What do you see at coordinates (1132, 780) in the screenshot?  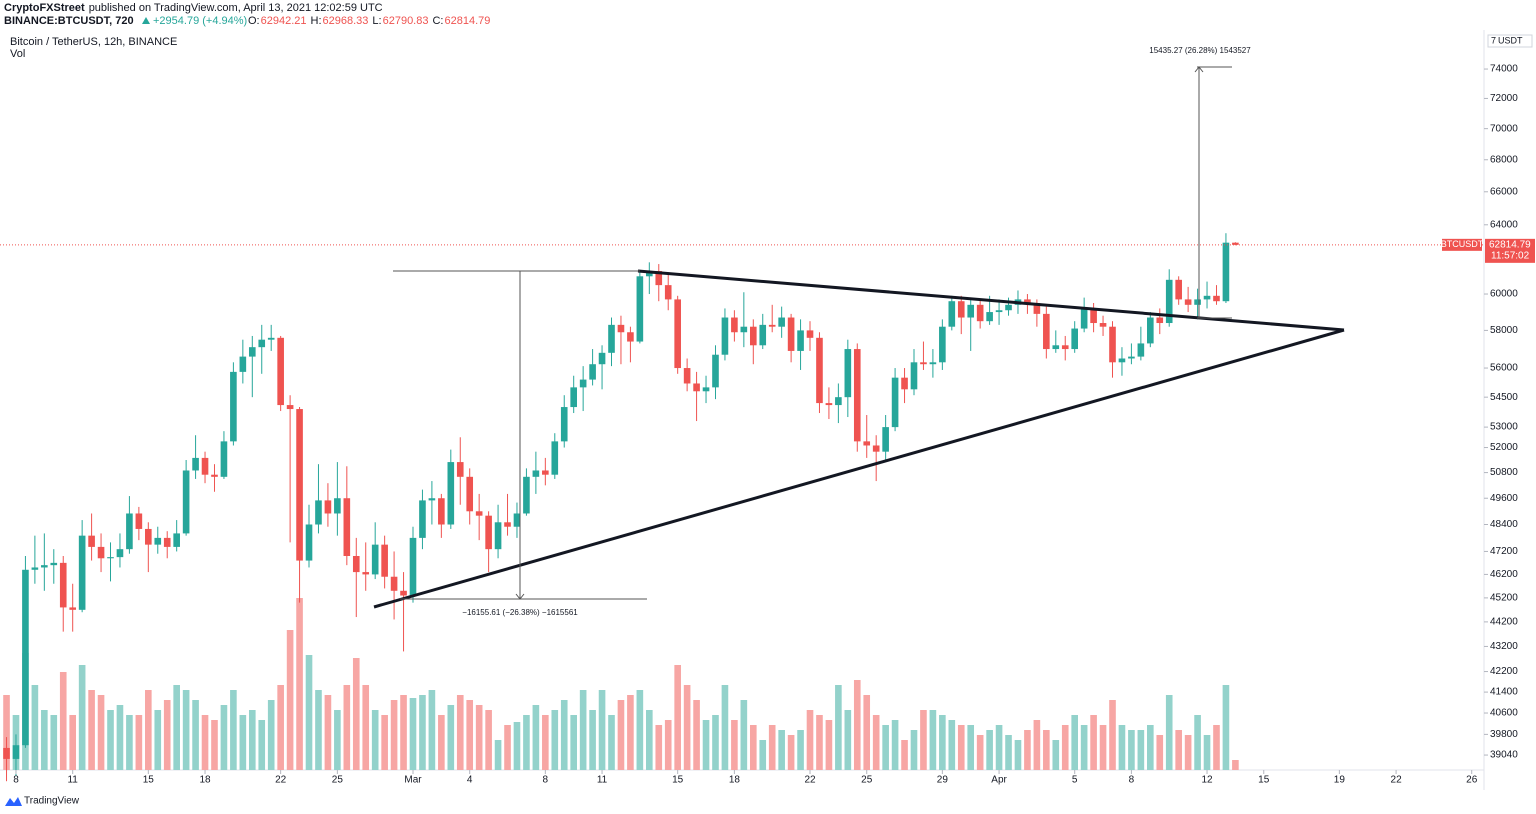 I see `x-tick-label: 8` at bounding box center [1132, 780].